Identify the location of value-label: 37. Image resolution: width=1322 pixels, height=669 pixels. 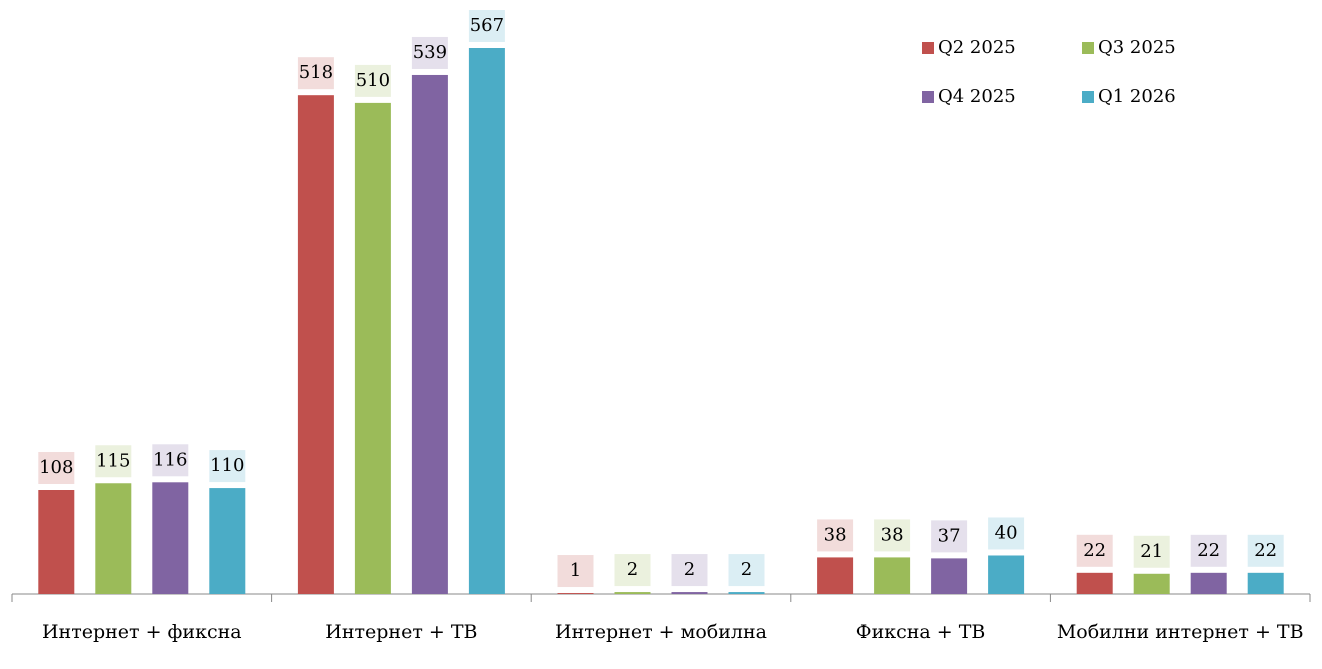
(949, 535).